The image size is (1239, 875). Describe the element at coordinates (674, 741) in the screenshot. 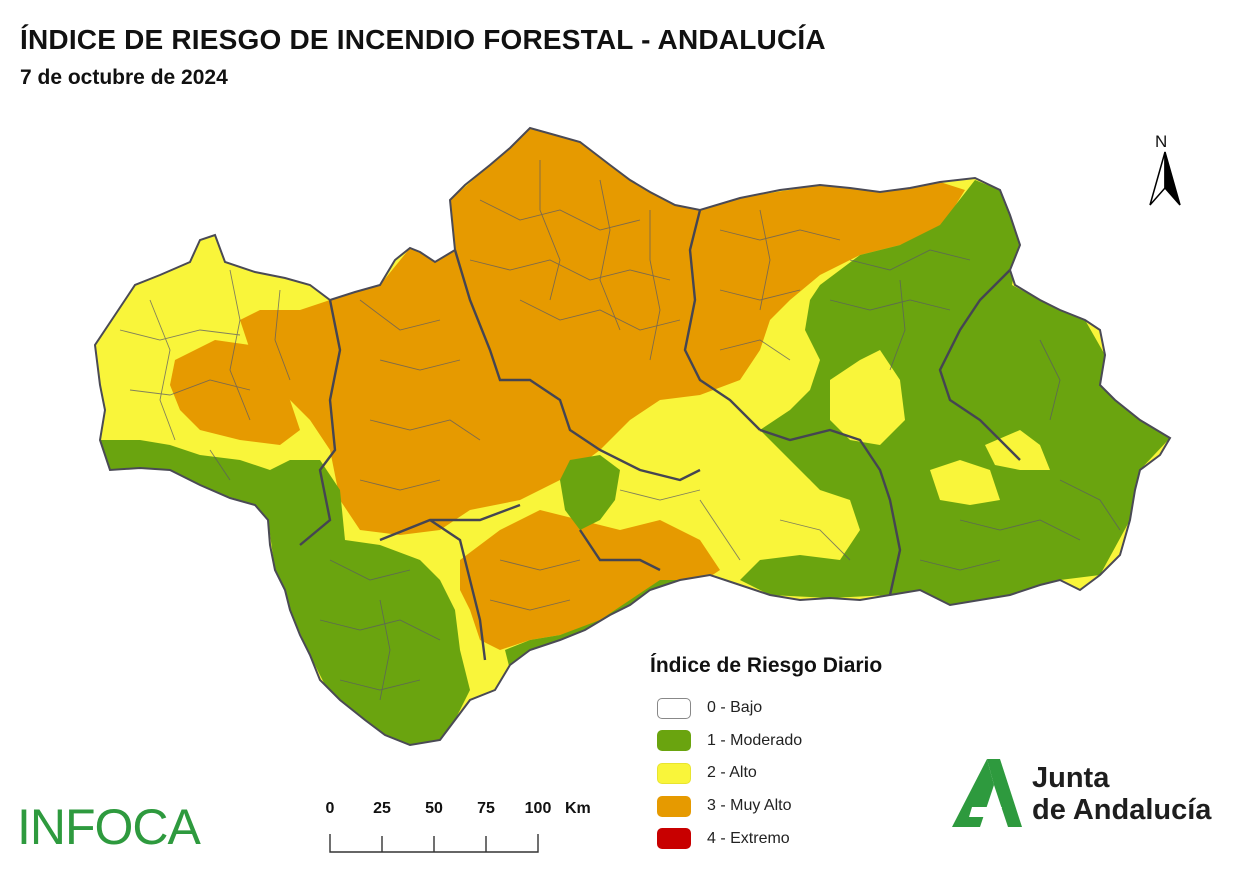

I see `legend-swatch-moderado` at that location.